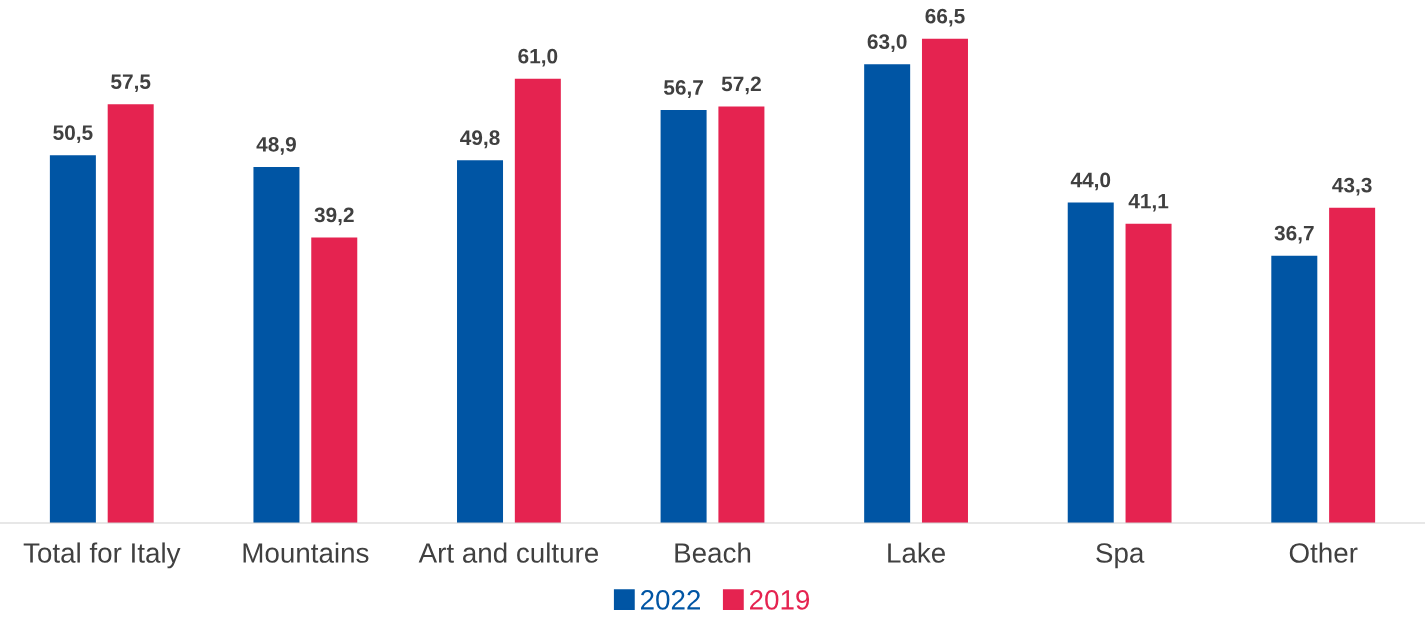 Image resolution: width=1425 pixels, height=637 pixels. Describe the element at coordinates (508, 552) in the screenshot. I see `x-tick-label: Art and culture` at that location.